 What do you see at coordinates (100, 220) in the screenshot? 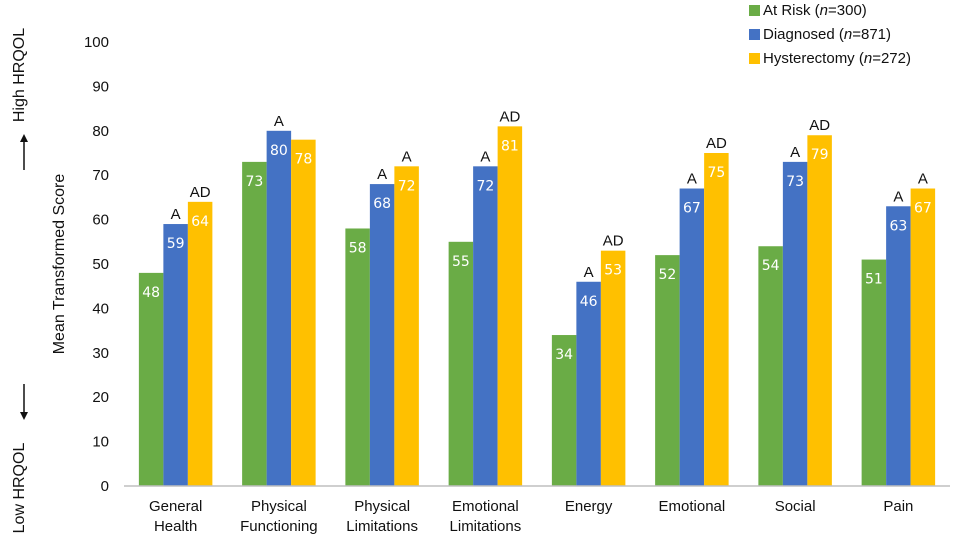
I see `y-tick-label: 60` at bounding box center [100, 220].